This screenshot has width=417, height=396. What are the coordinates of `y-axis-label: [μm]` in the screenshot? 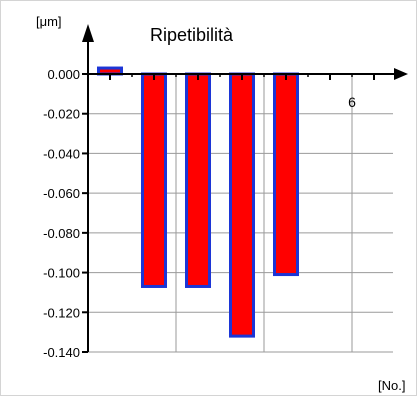 It's located at (49, 21).